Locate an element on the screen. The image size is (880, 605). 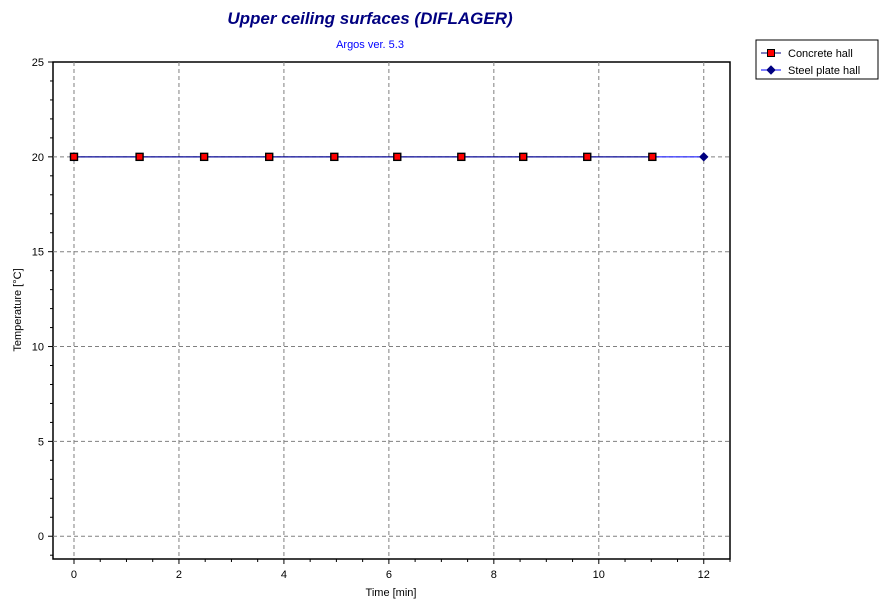
legend-box is located at coordinates (817, 59).